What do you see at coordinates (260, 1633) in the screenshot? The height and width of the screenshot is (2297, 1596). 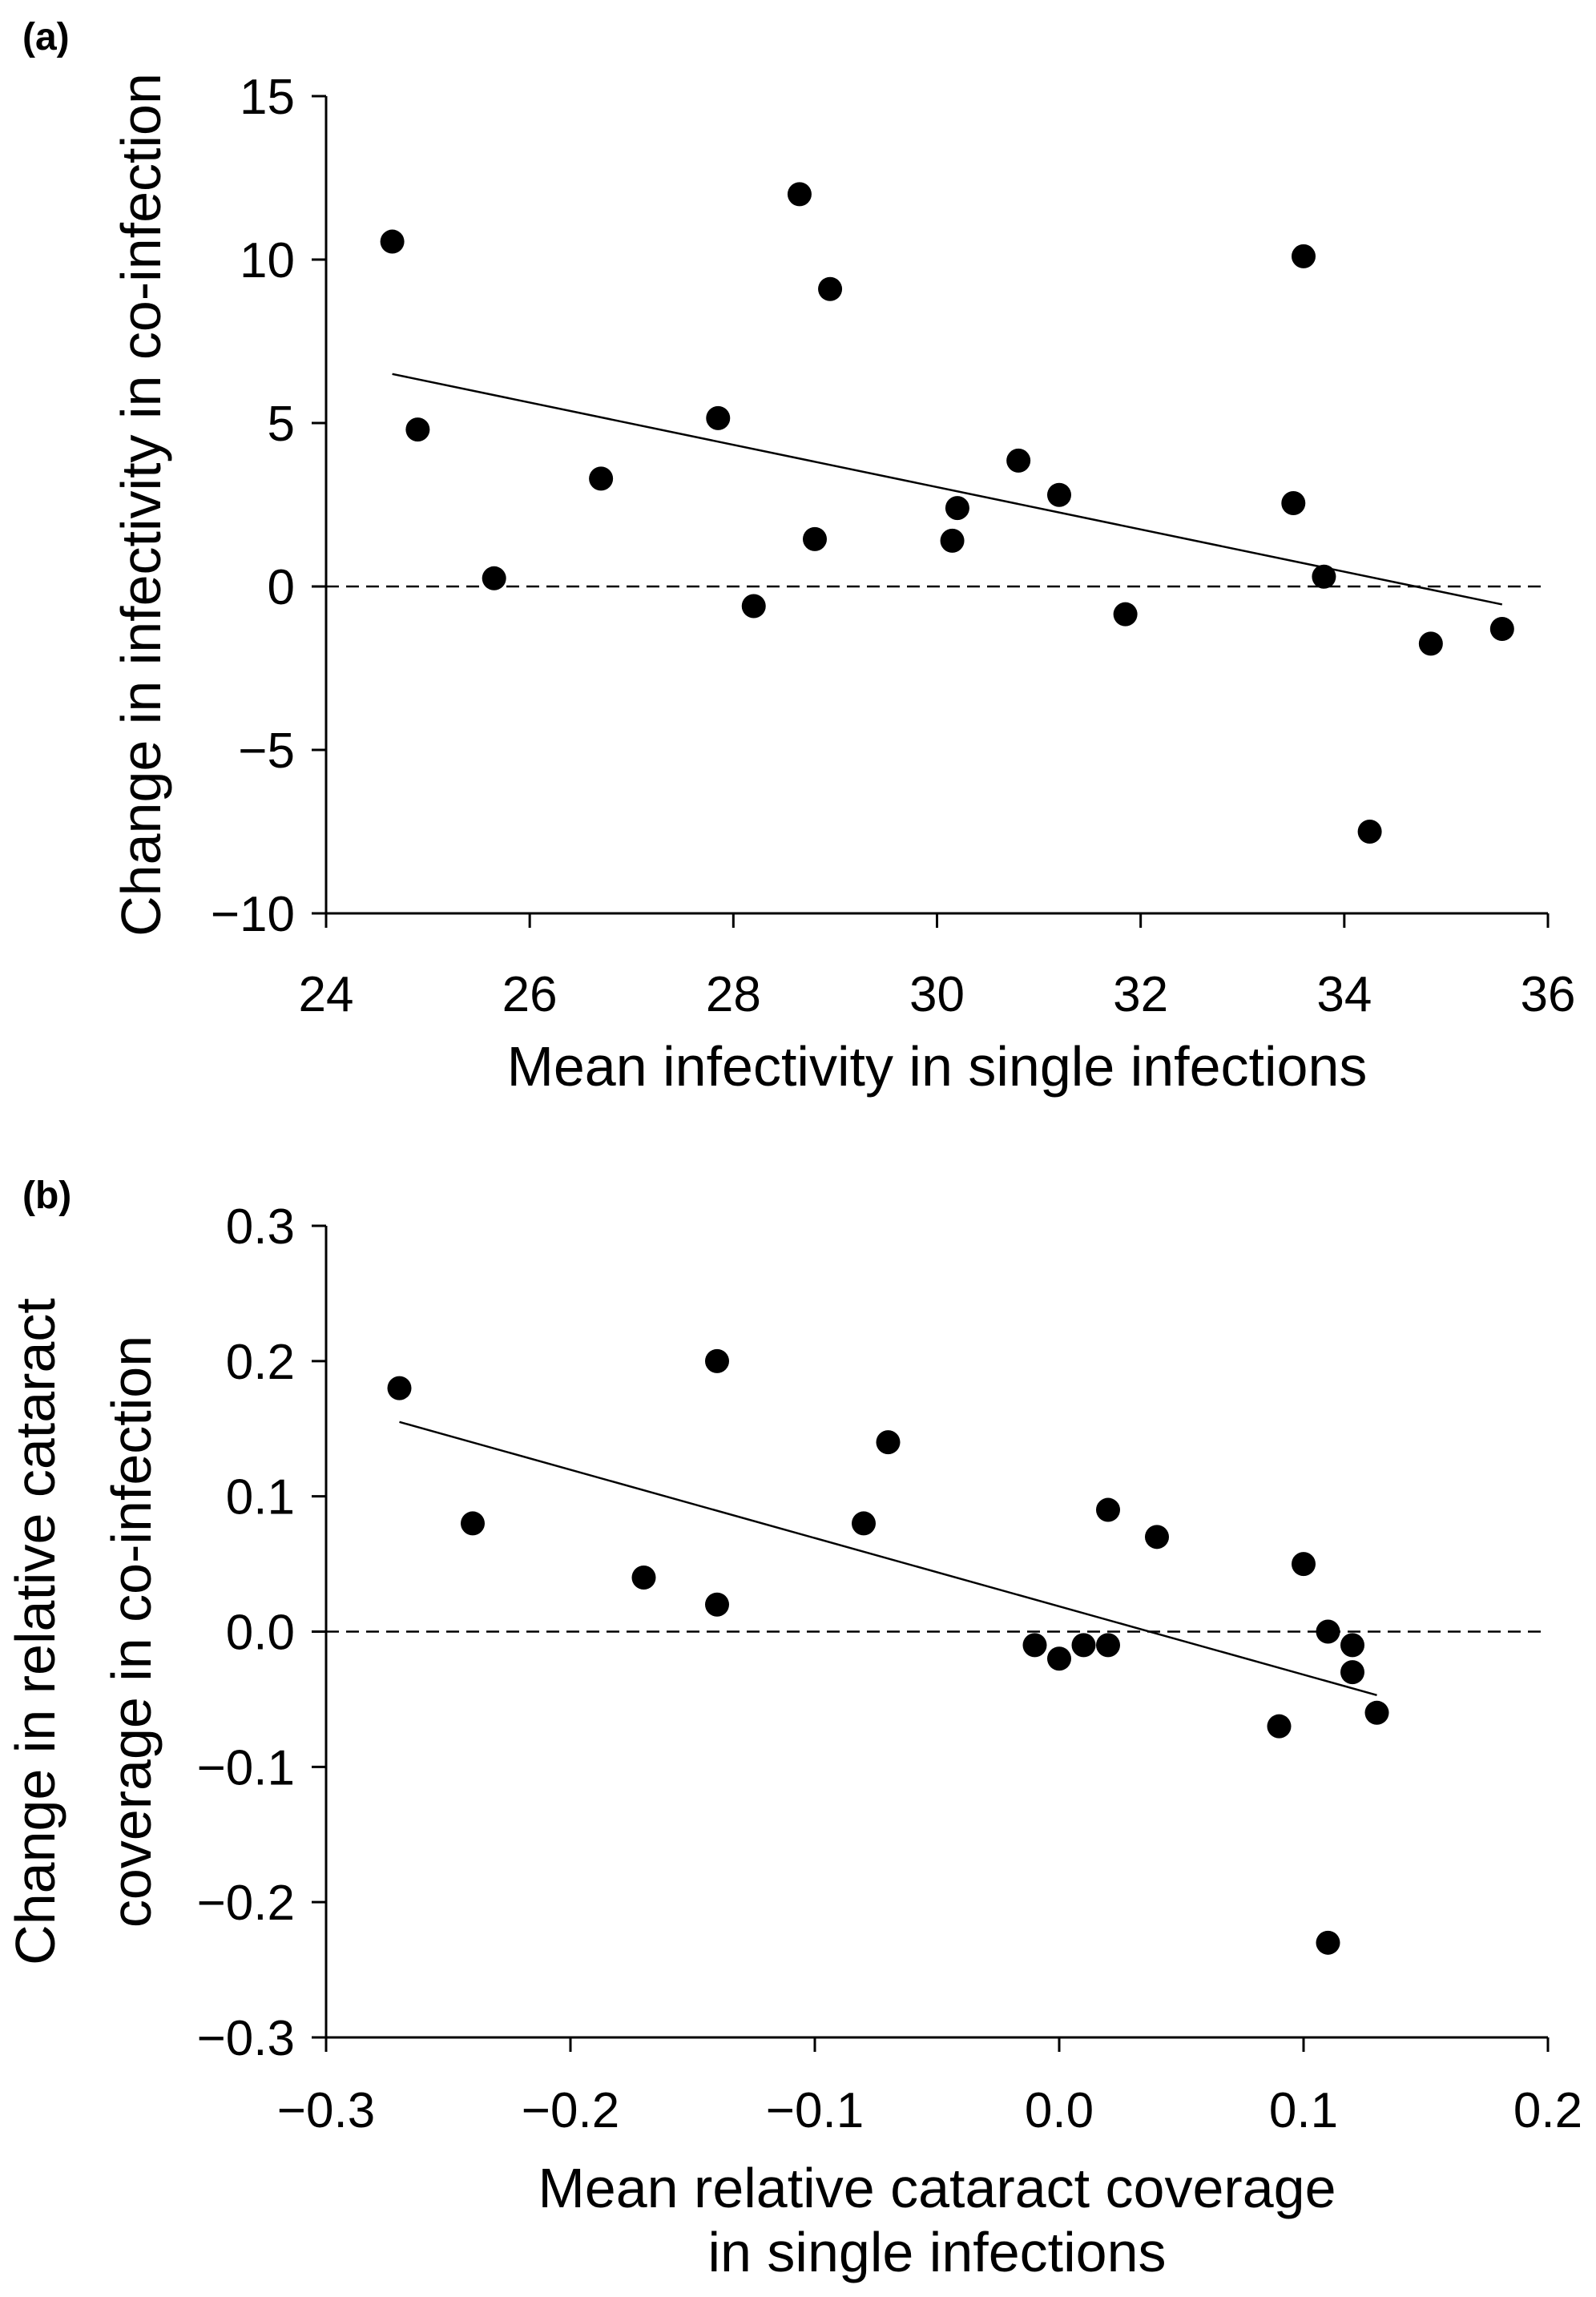 I see `y-tick-label: 0.0` at bounding box center [260, 1633].